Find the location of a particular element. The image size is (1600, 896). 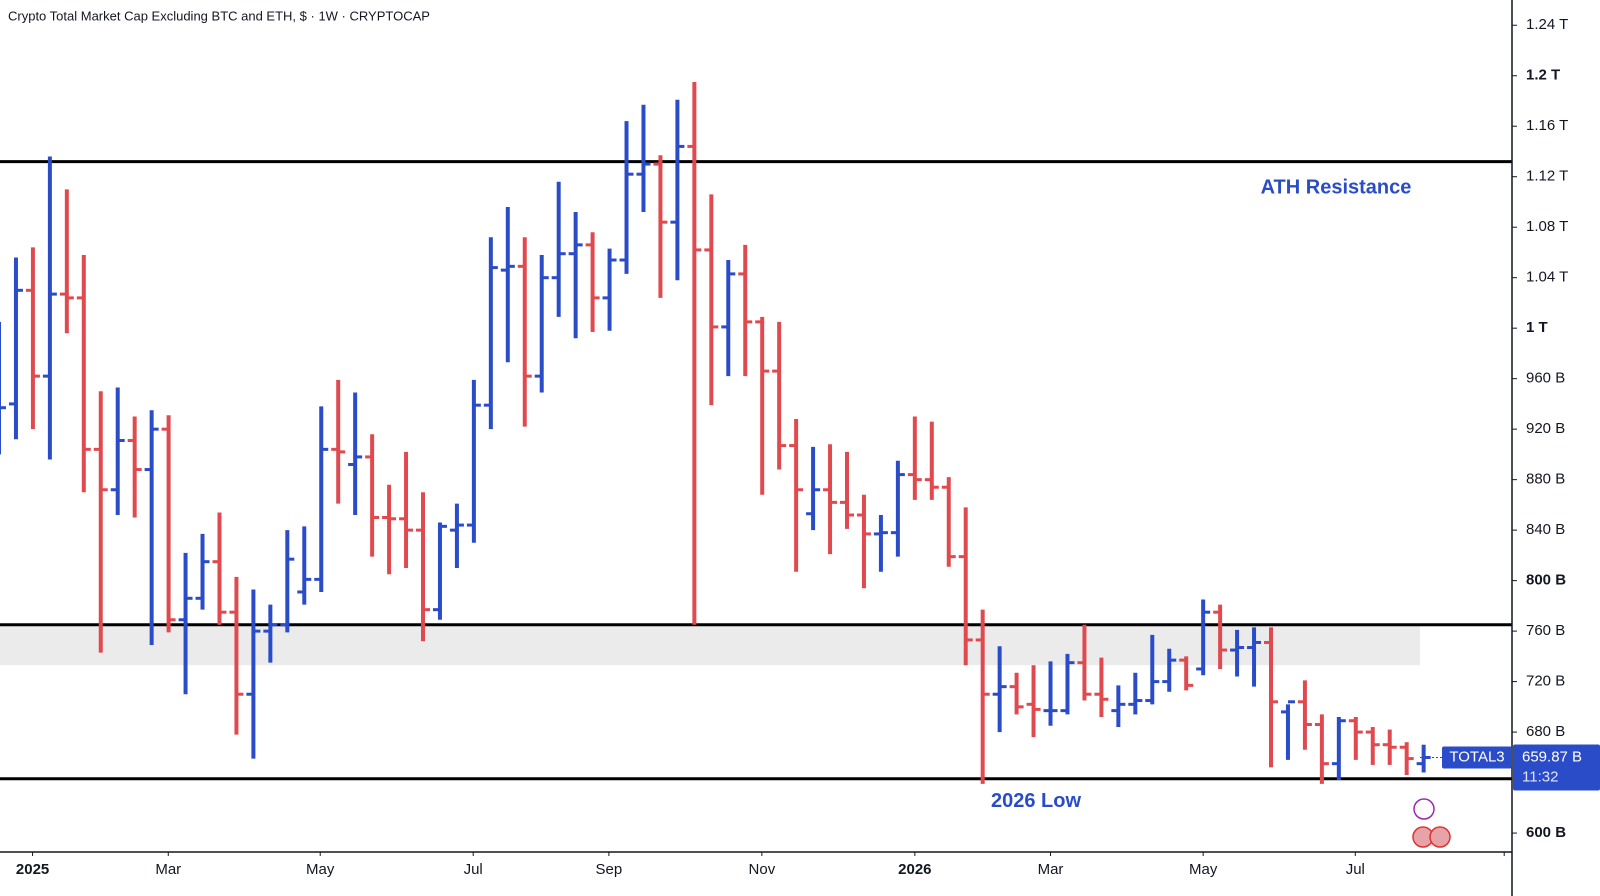

price-tag: 659.87 B is located at coordinates (1552, 756).